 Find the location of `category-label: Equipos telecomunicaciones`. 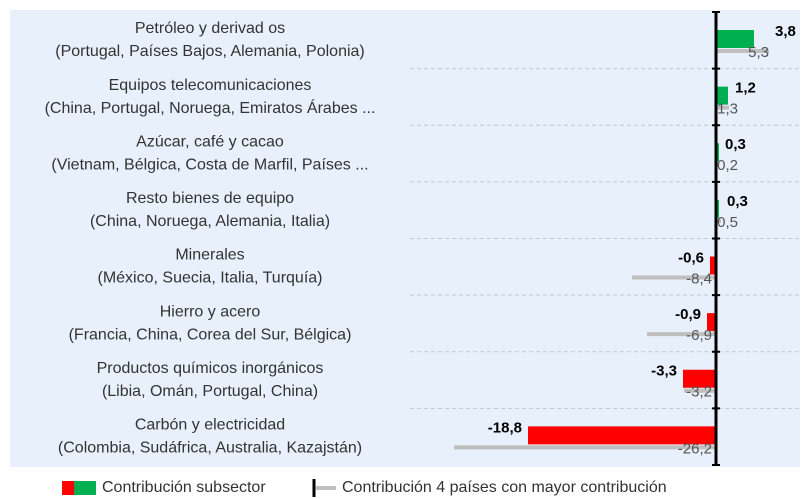

category-label: Equipos telecomunicaciones is located at coordinates (210, 85).